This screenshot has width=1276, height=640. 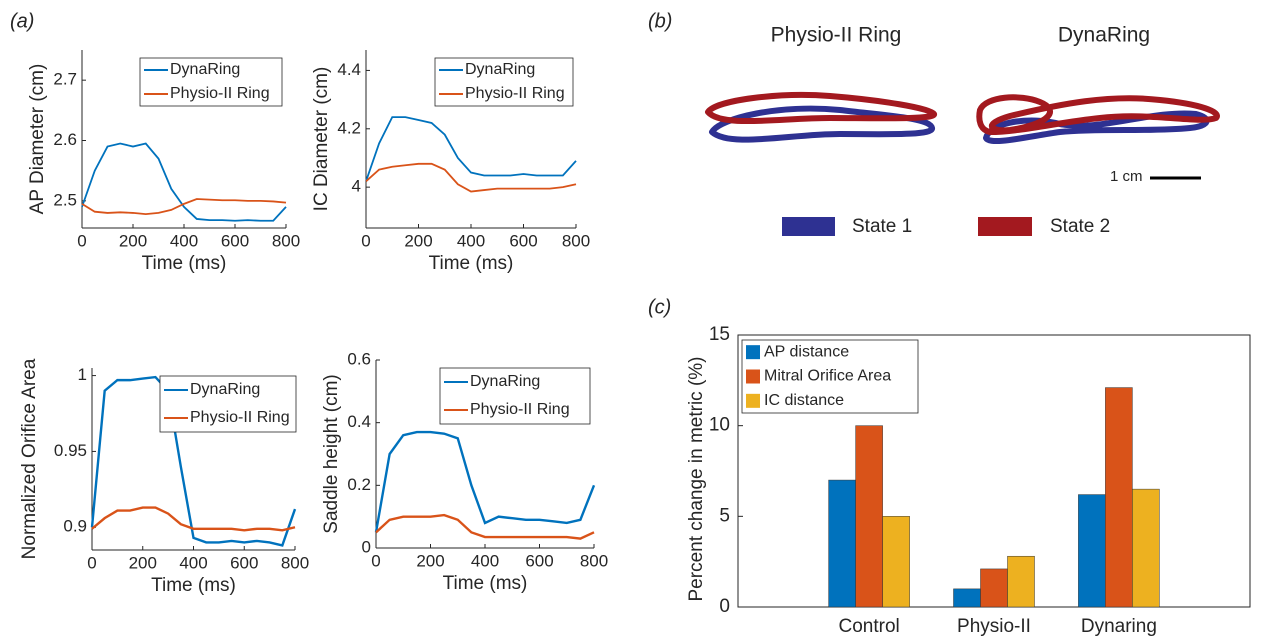 I want to click on x-tick-label: Physio-II, so click(x=994, y=626).